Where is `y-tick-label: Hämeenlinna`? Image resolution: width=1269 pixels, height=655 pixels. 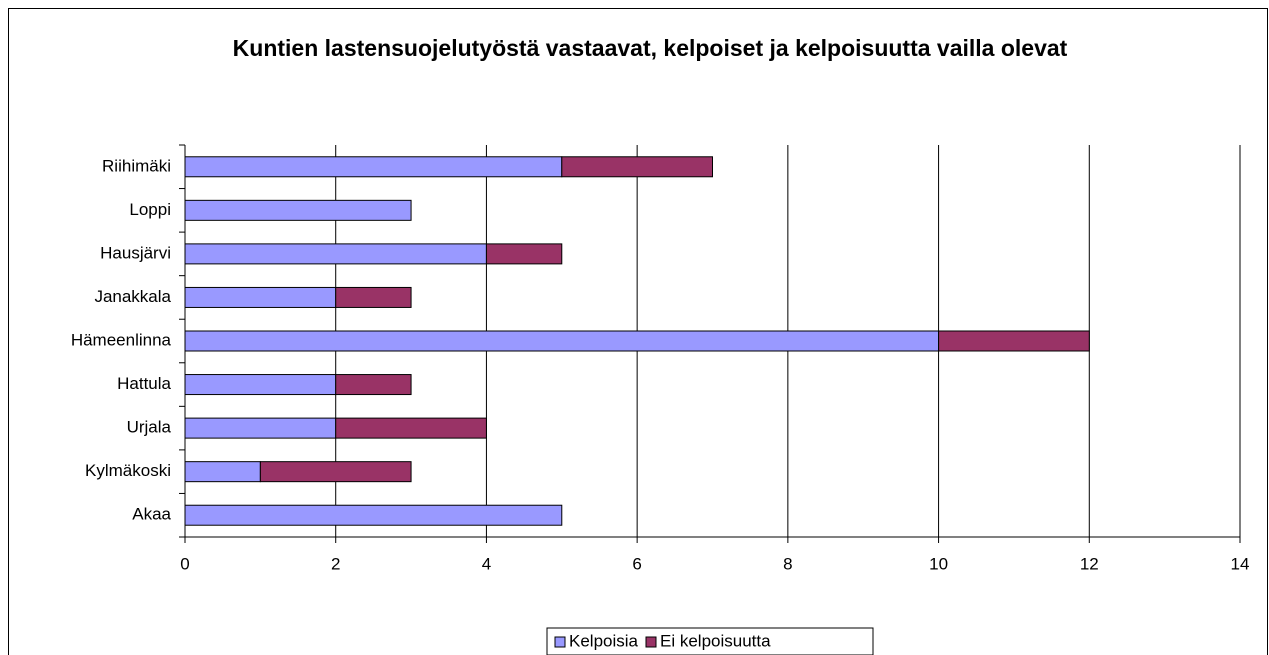
y-tick-label: Hämeenlinna is located at coordinates (121, 339).